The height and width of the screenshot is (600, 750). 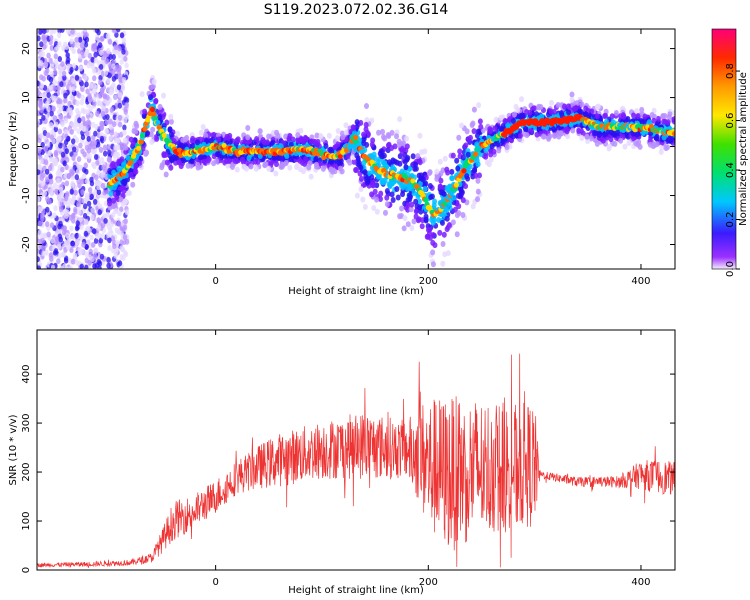 What do you see at coordinates (26, 423) in the screenshot?
I see `snr-ytick-label: 300` at bounding box center [26, 423].